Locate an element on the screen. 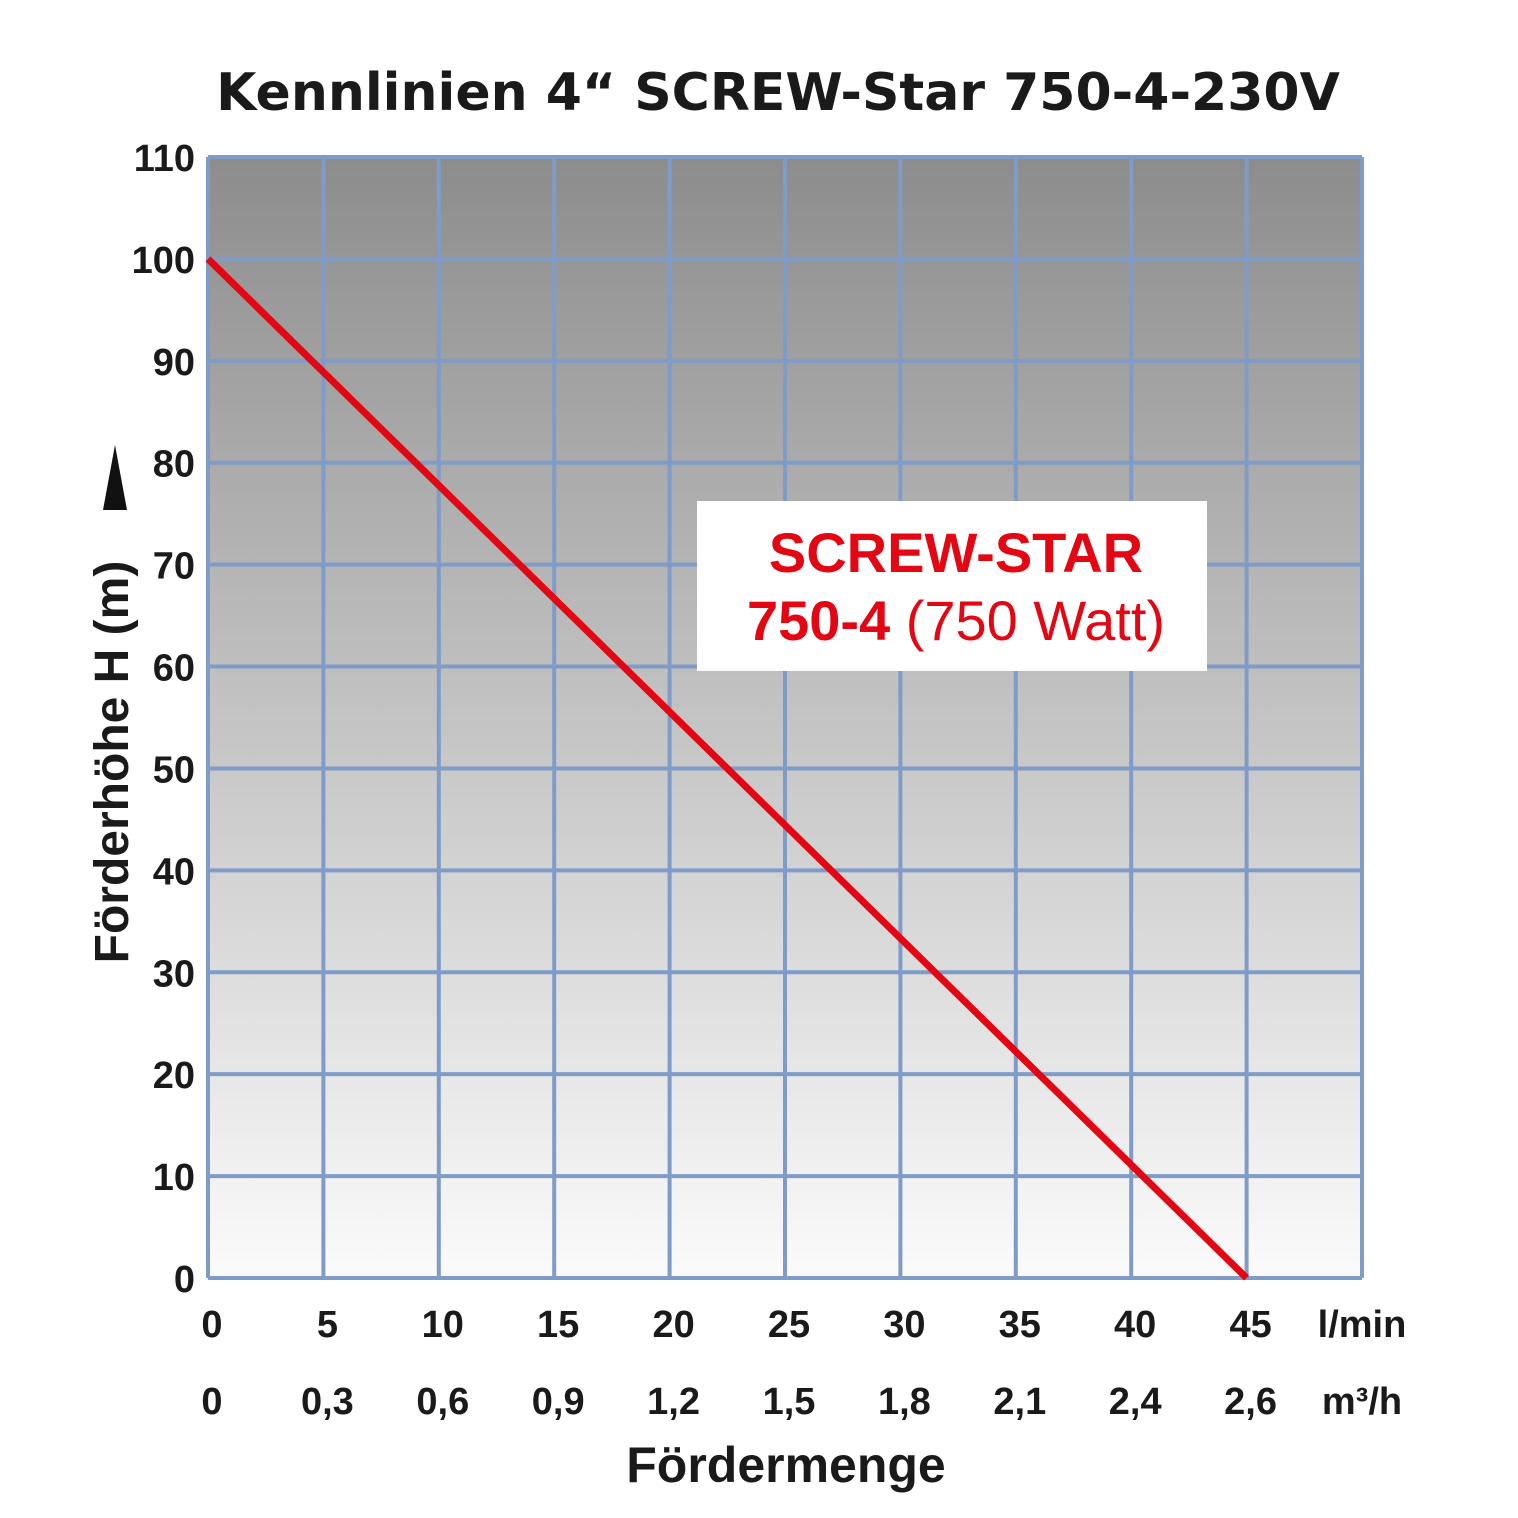 This screenshot has width=1518, height=1518. y-tick-label: 50 is located at coordinates (174, 770).